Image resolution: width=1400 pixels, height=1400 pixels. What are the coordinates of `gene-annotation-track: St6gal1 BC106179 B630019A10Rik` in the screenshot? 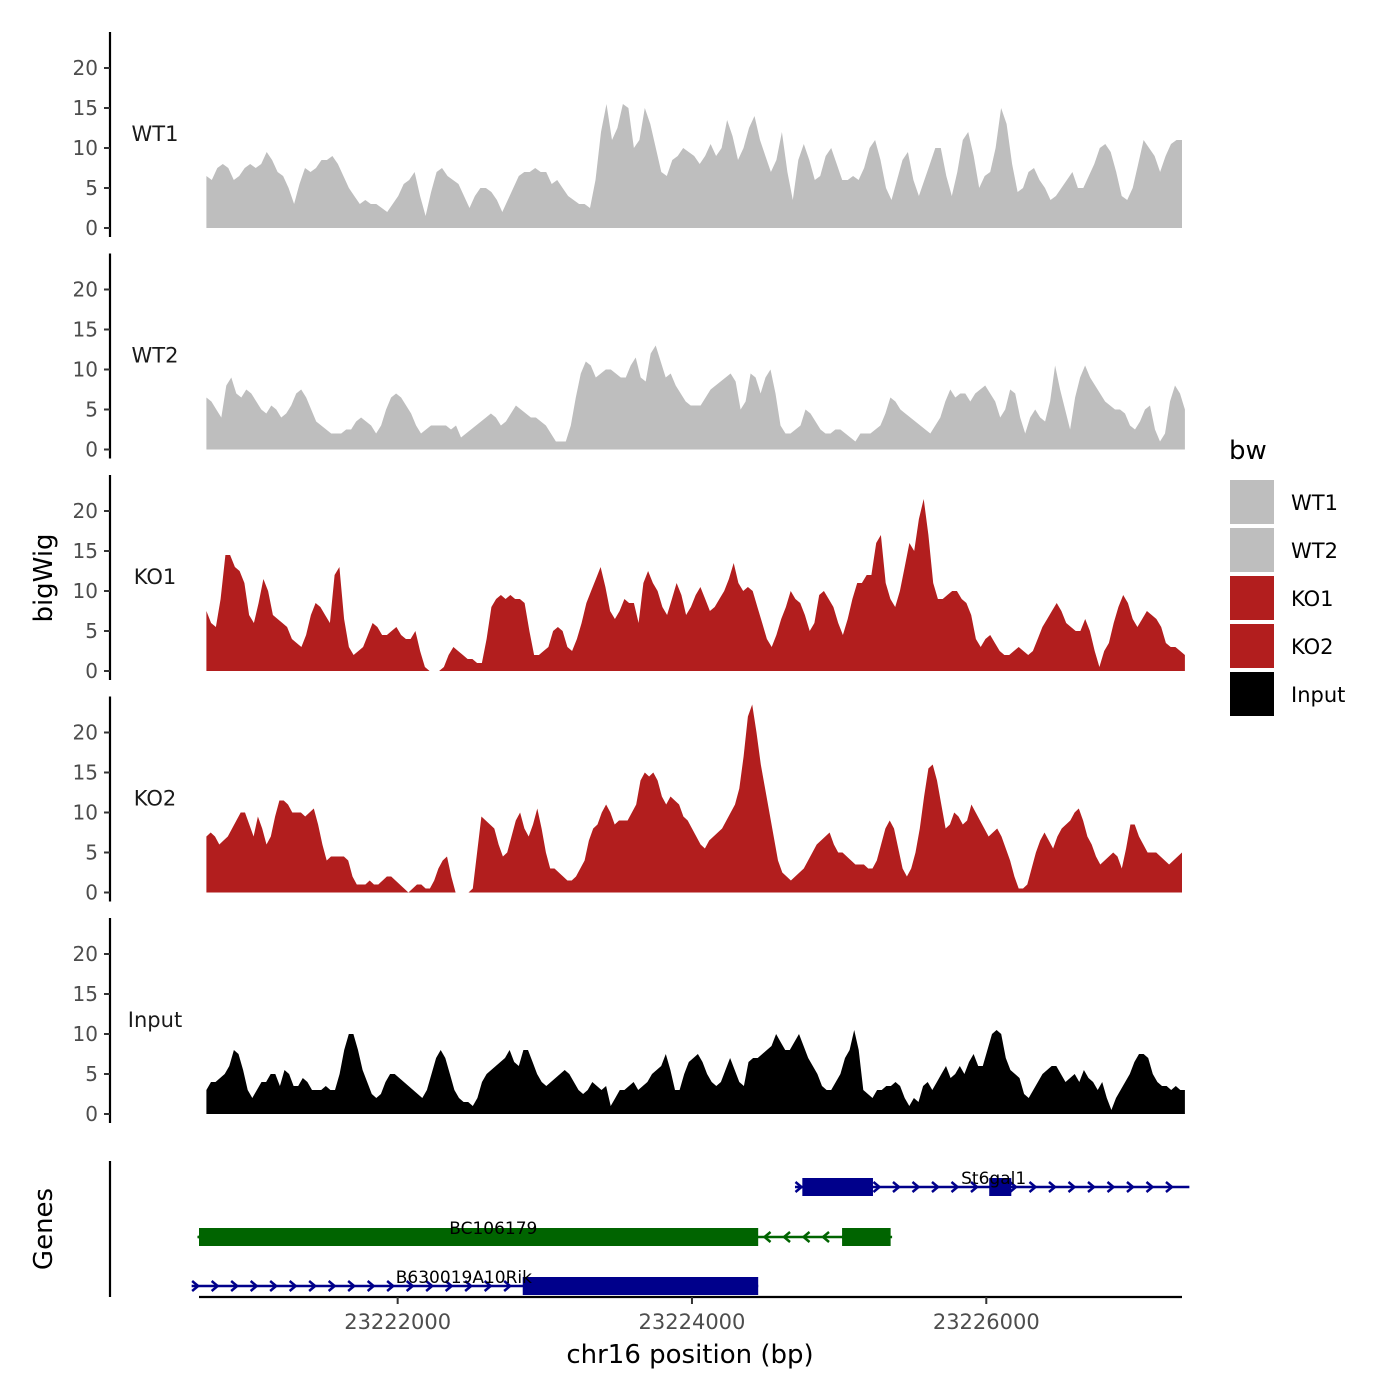 It's located at (690, 1232).